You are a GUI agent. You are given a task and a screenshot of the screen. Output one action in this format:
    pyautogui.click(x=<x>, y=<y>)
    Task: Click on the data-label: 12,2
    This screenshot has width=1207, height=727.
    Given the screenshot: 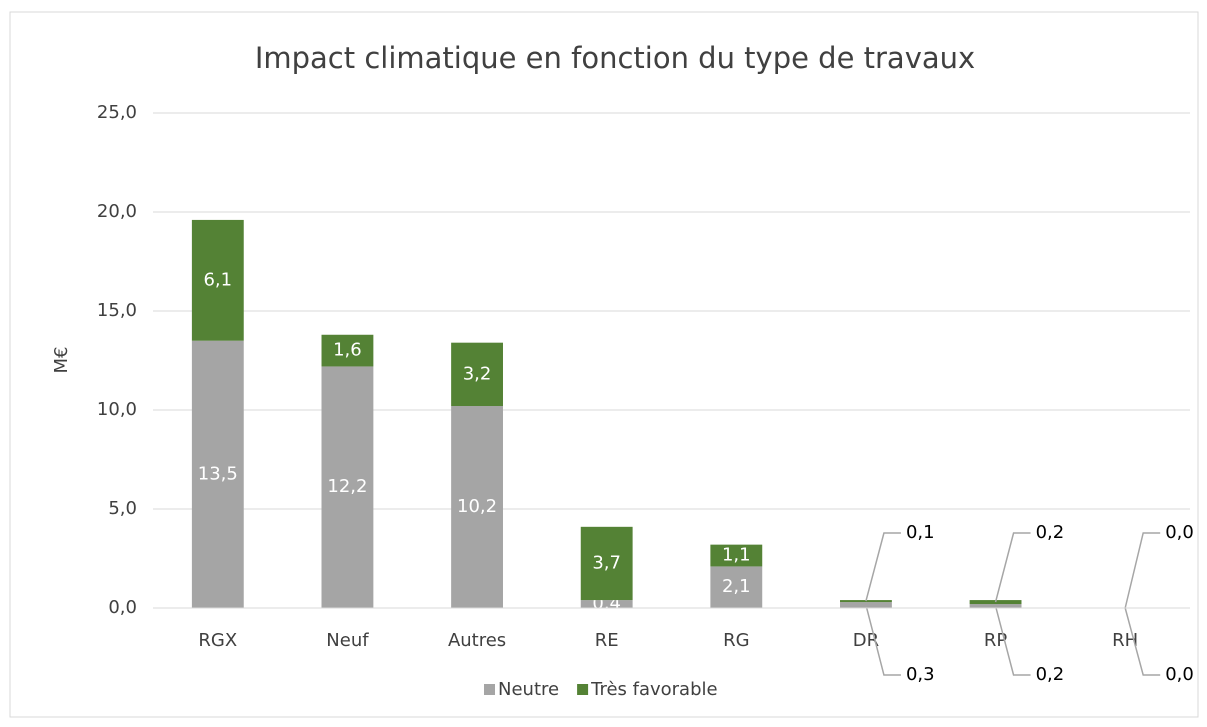 What is the action you would take?
    pyautogui.click(x=347, y=486)
    